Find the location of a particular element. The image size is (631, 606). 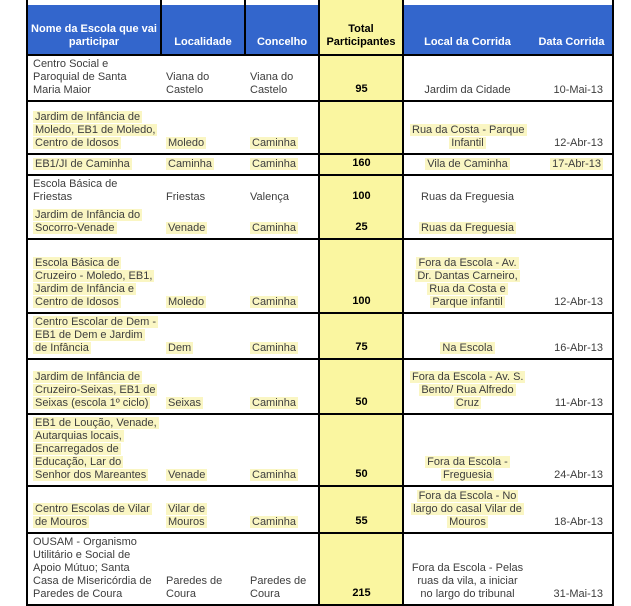

date-cell: 17-Abr-13 is located at coordinates (572, 164).